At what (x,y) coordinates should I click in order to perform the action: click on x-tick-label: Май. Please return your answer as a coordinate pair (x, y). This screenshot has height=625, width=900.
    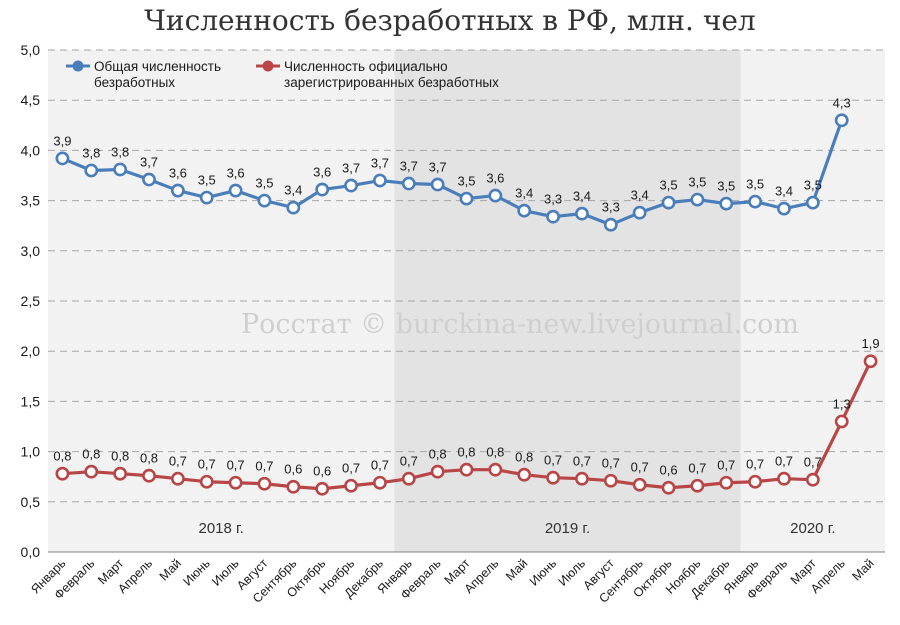
    Looking at the image, I should click on (862, 569).